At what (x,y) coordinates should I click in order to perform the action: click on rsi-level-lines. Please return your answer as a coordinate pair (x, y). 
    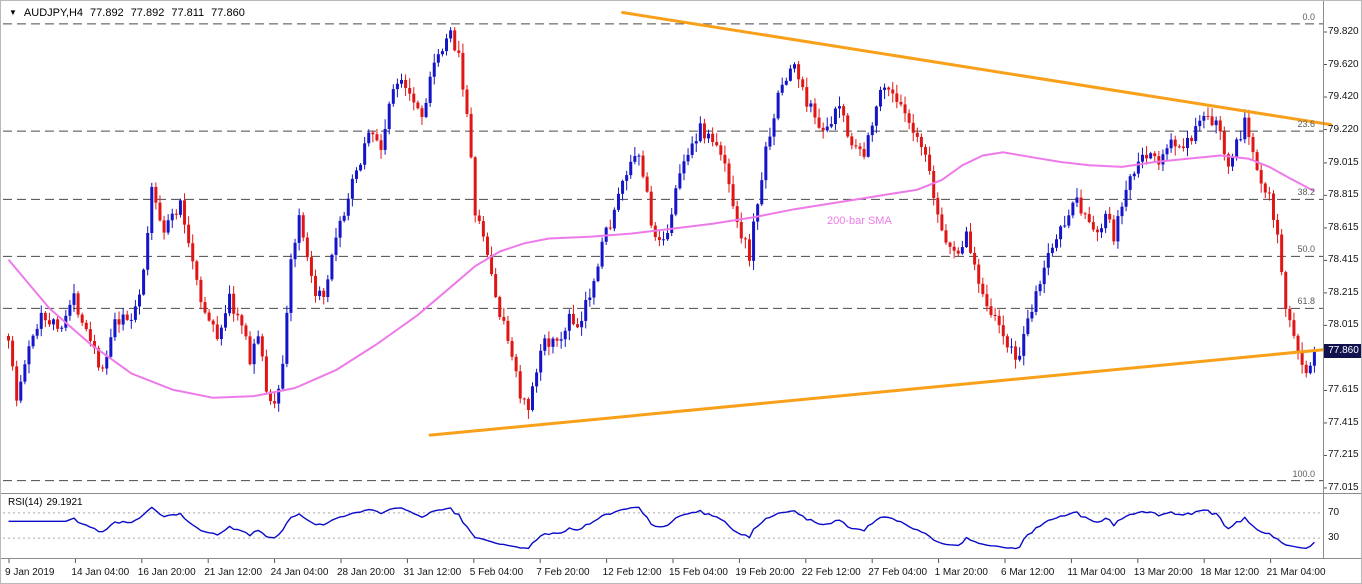
    Looking at the image, I should click on (663, 525).